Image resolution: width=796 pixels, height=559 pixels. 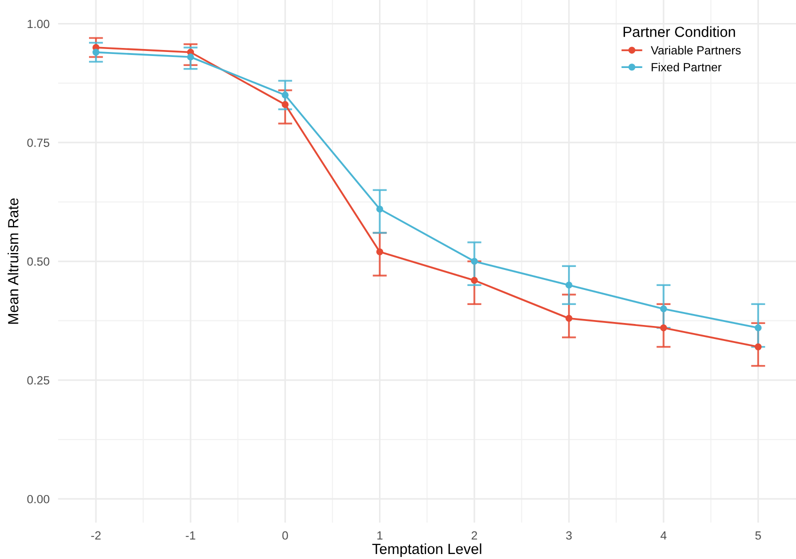 I want to click on x-tick-label: 0, so click(x=285, y=535).